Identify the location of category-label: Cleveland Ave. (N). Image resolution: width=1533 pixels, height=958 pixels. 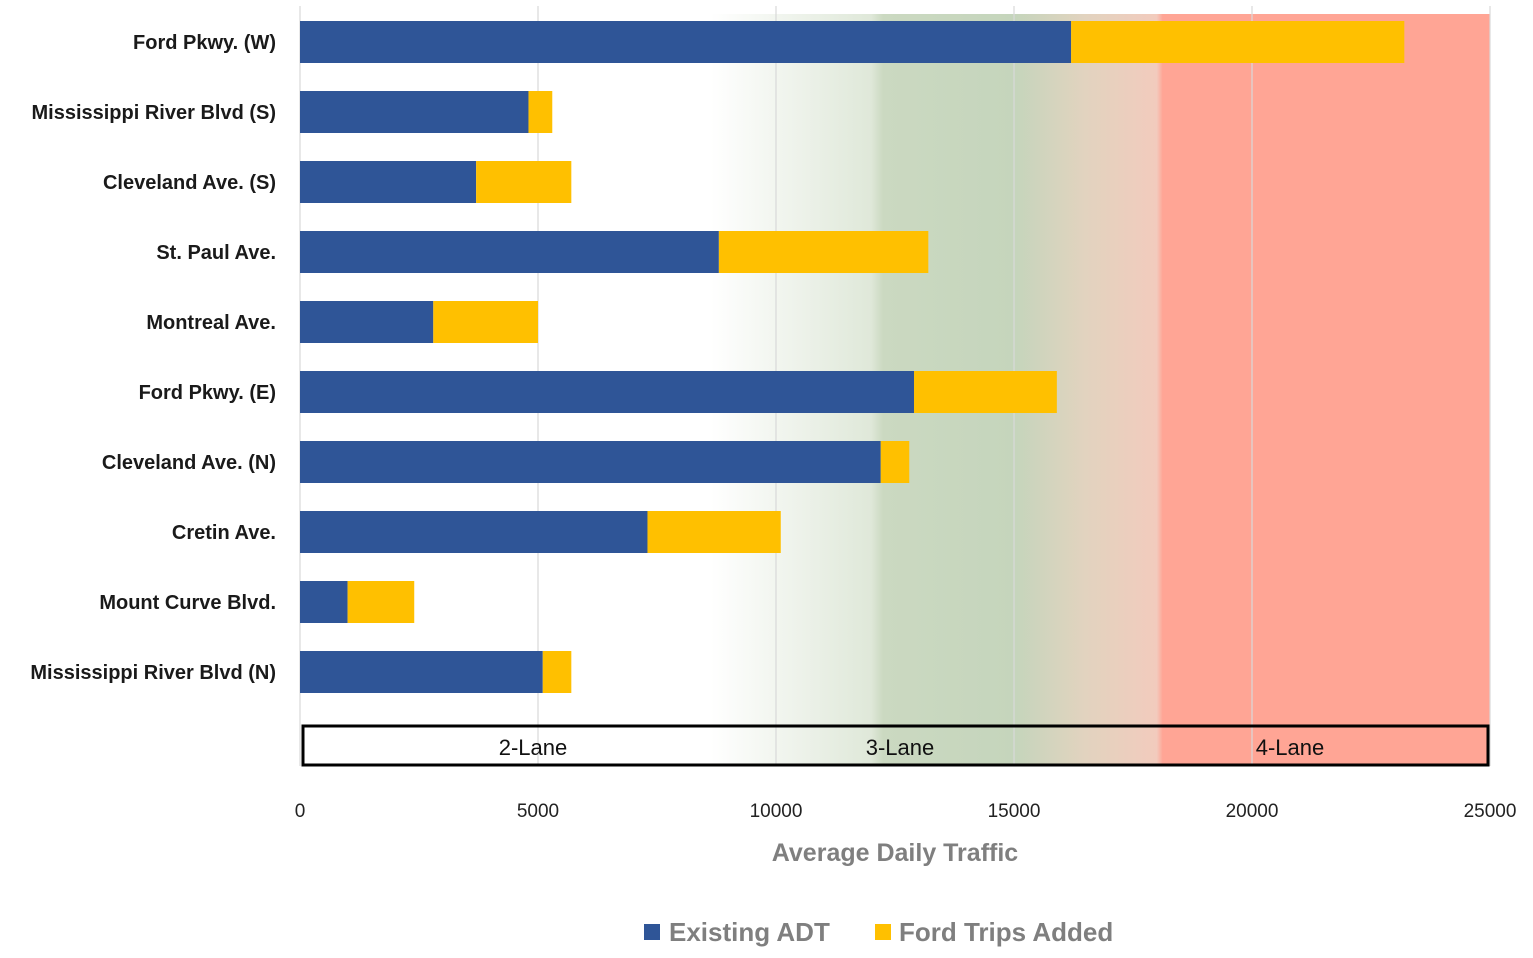
(189, 463).